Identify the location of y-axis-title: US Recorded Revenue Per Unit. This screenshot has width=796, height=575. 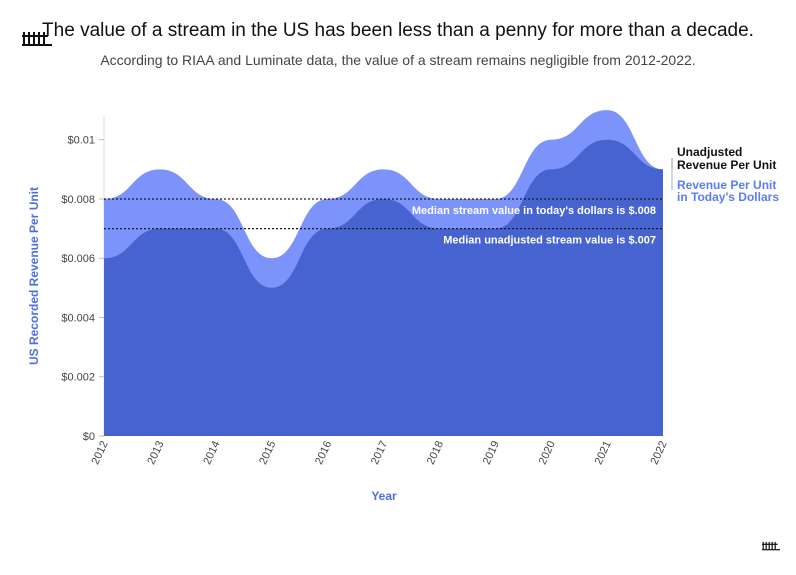
(34, 276).